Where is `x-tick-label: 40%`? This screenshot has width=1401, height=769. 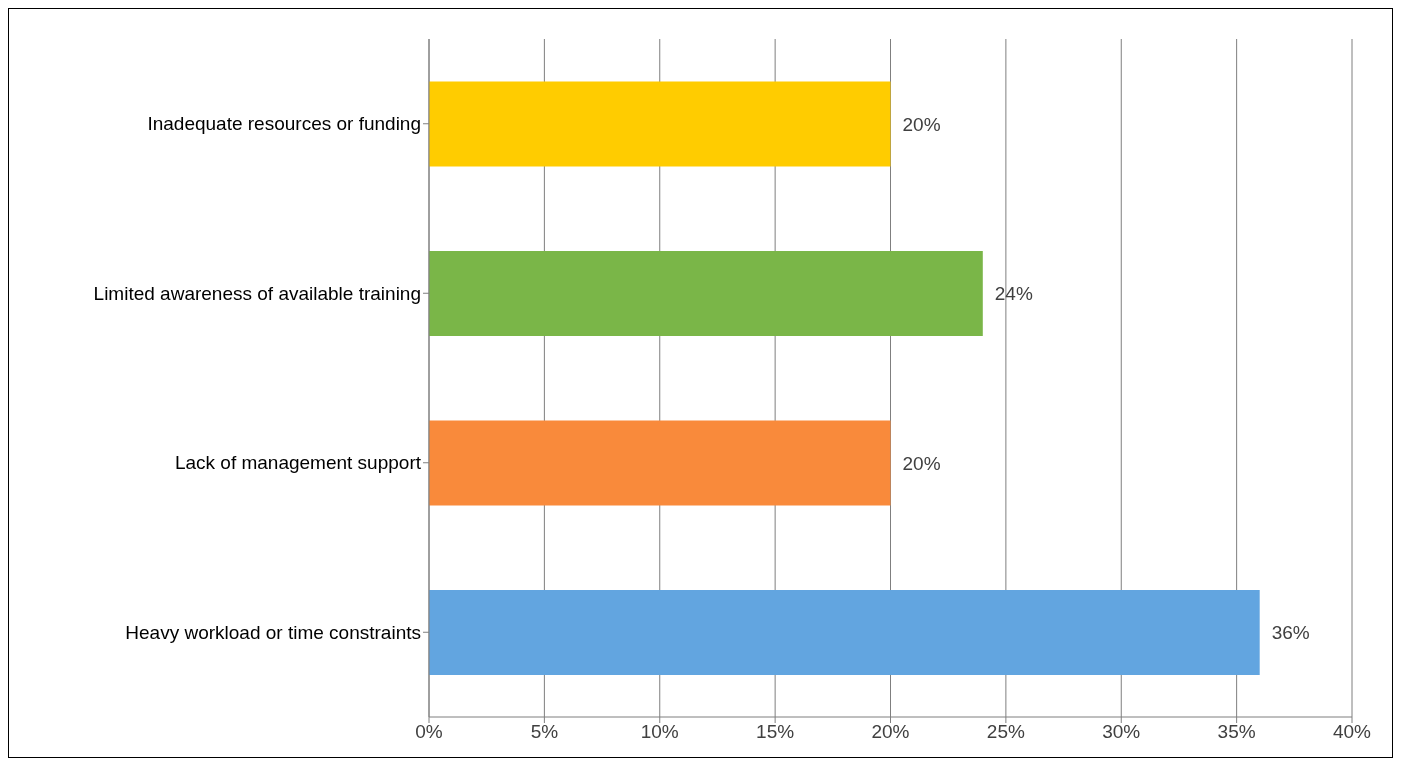
x-tick-label: 40% is located at coordinates (1352, 732).